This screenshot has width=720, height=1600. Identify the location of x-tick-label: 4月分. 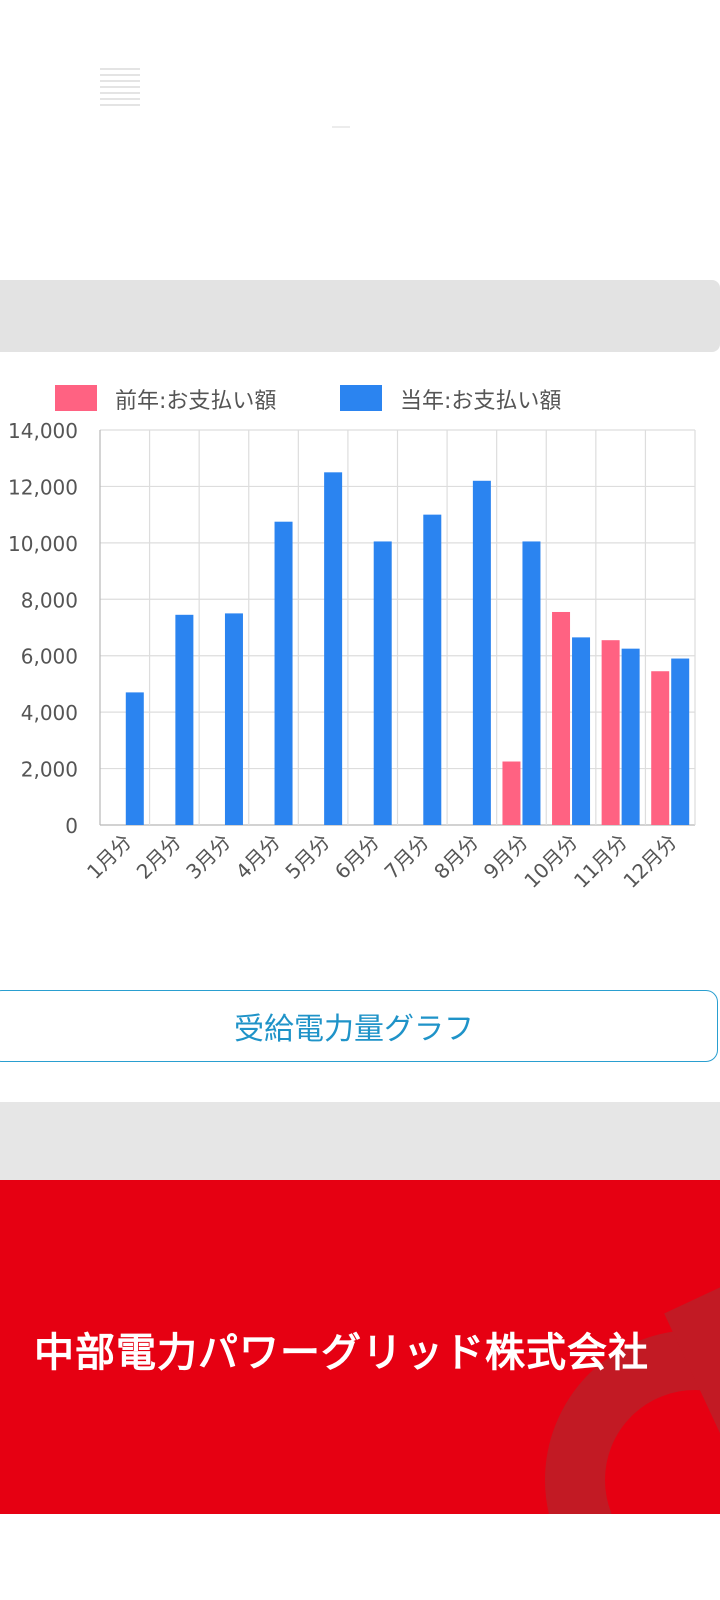
(258, 857).